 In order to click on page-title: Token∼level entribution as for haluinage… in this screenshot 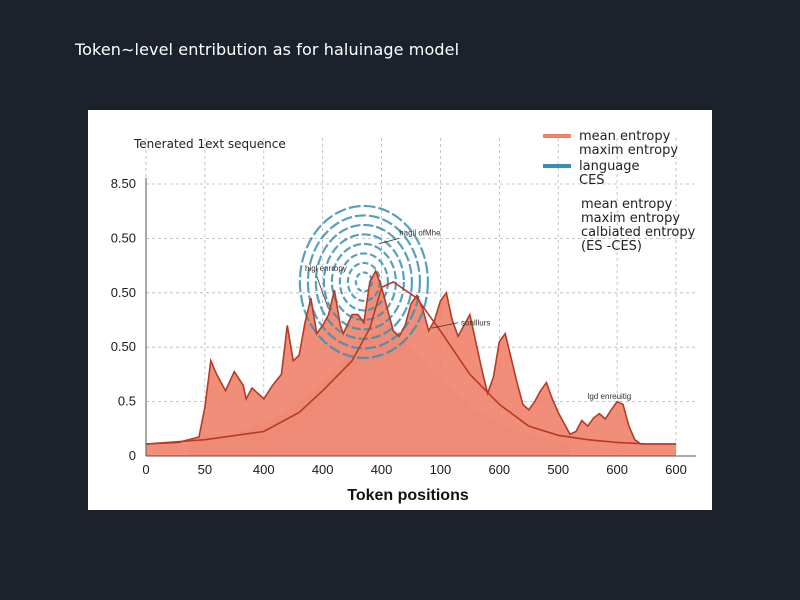, I will do `click(267, 49)`.